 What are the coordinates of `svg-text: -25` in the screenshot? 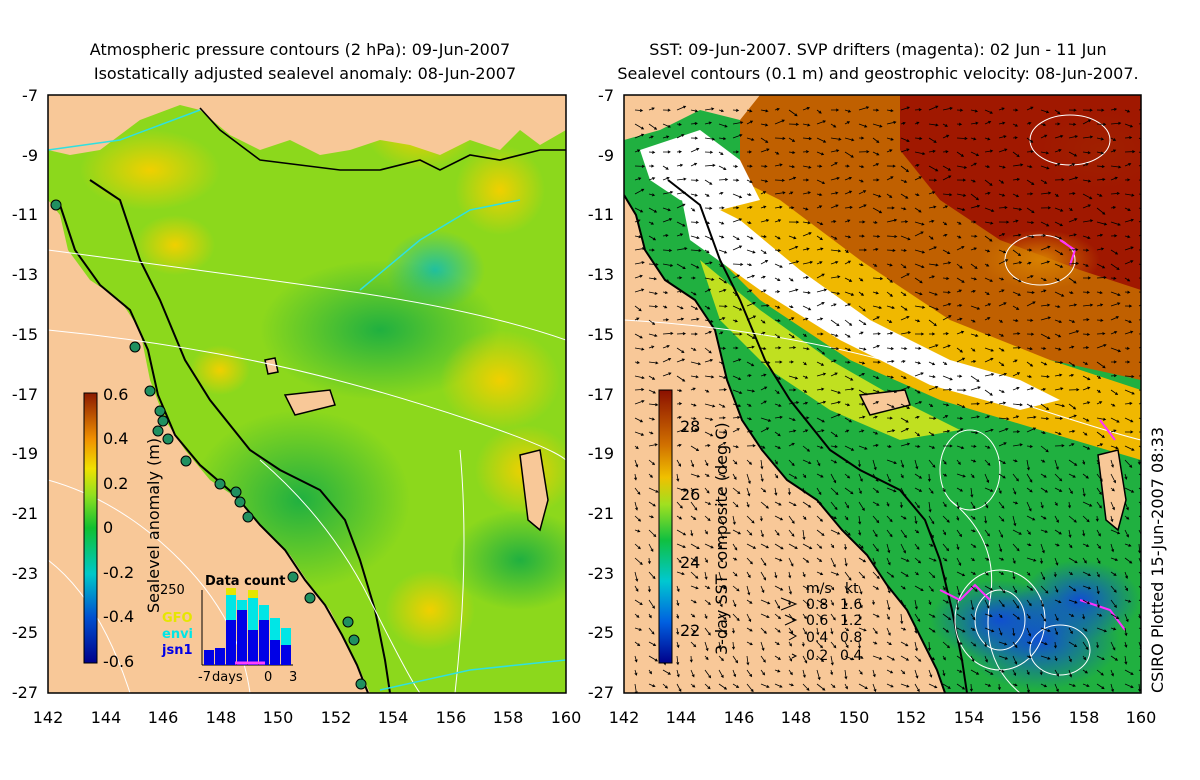 It's located at (25, 632).